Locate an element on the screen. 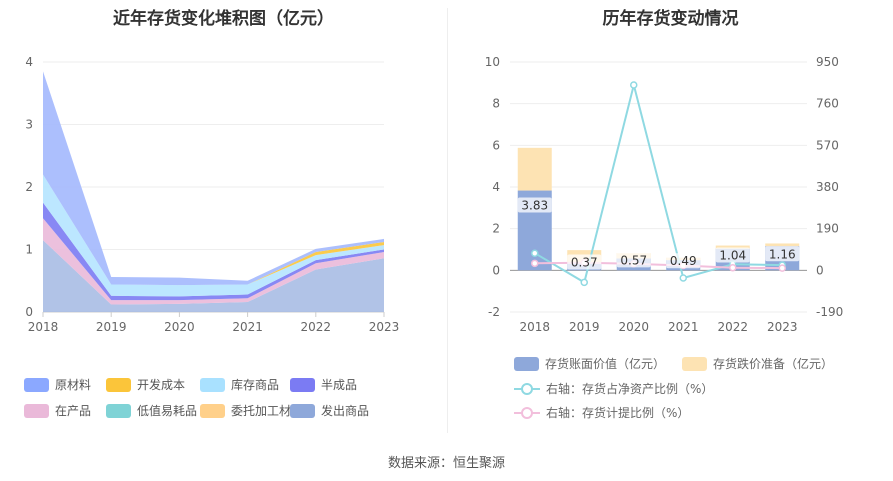  legend-item: 存货跌价准备（亿元） is located at coordinates (757, 363).